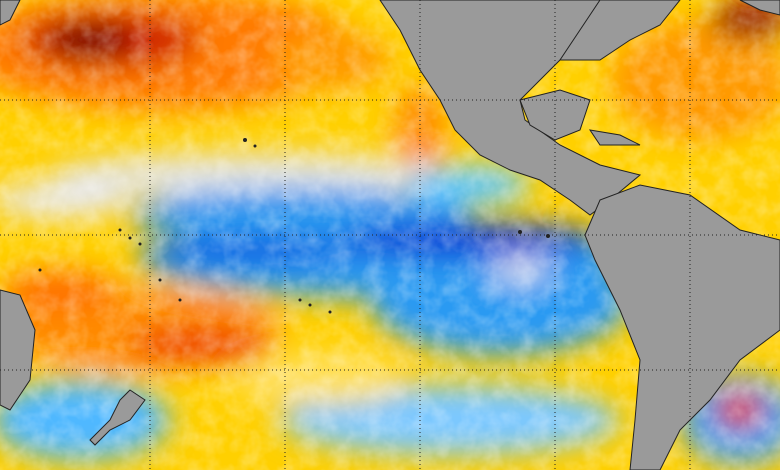 This screenshot has width=780, height=470. Describe the element at coordinates (117, 417) in the screenshot. I see `new-zealand` at that location.